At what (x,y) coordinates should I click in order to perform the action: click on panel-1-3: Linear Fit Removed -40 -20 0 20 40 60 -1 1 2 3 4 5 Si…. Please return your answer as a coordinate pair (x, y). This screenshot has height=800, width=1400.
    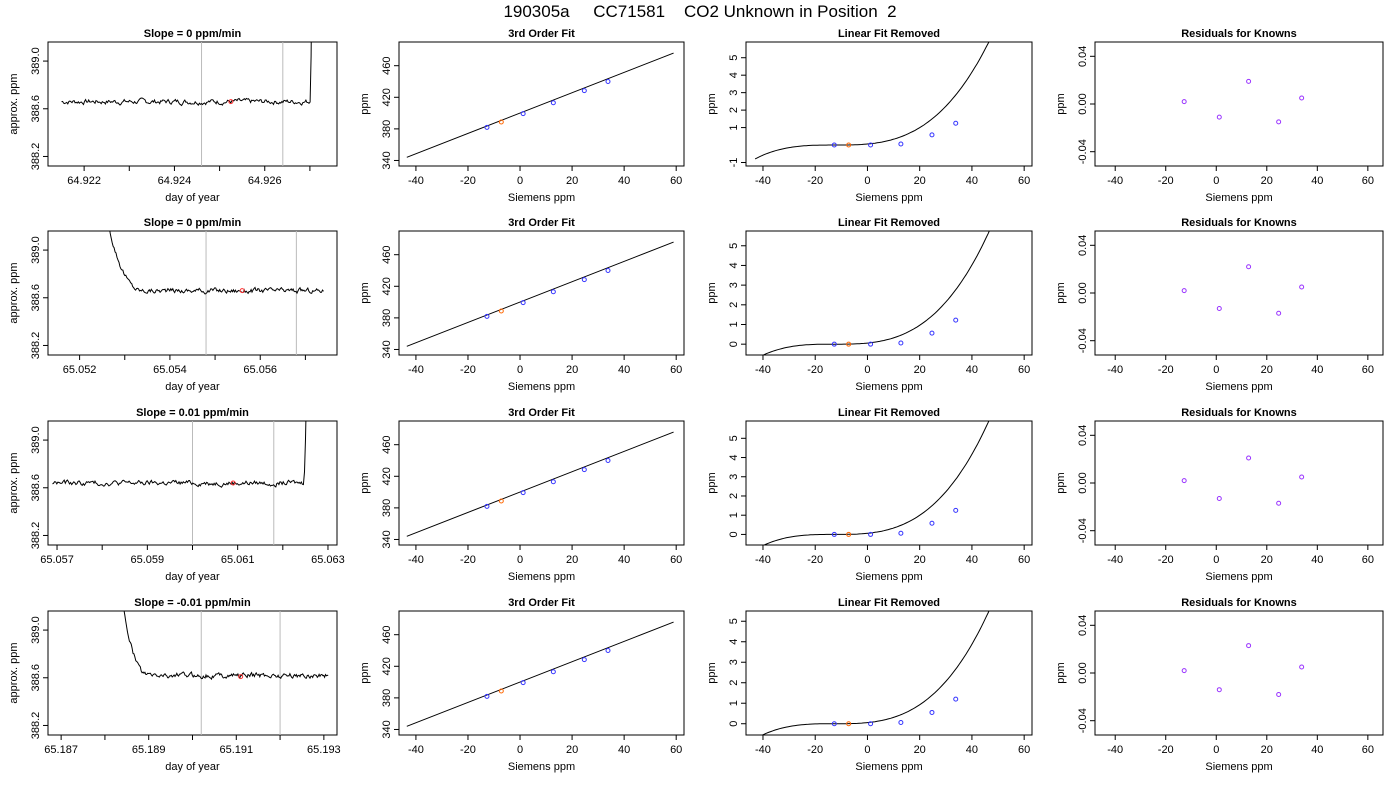
    Looking at the image, I should click on (869, 116).